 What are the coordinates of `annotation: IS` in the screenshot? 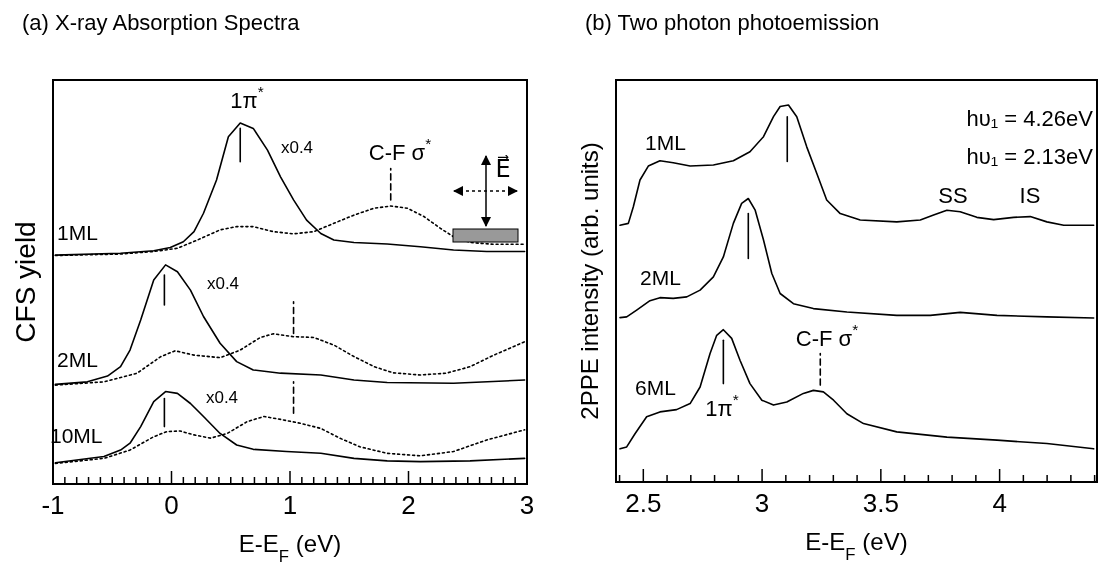 It's located at (1030, 195).